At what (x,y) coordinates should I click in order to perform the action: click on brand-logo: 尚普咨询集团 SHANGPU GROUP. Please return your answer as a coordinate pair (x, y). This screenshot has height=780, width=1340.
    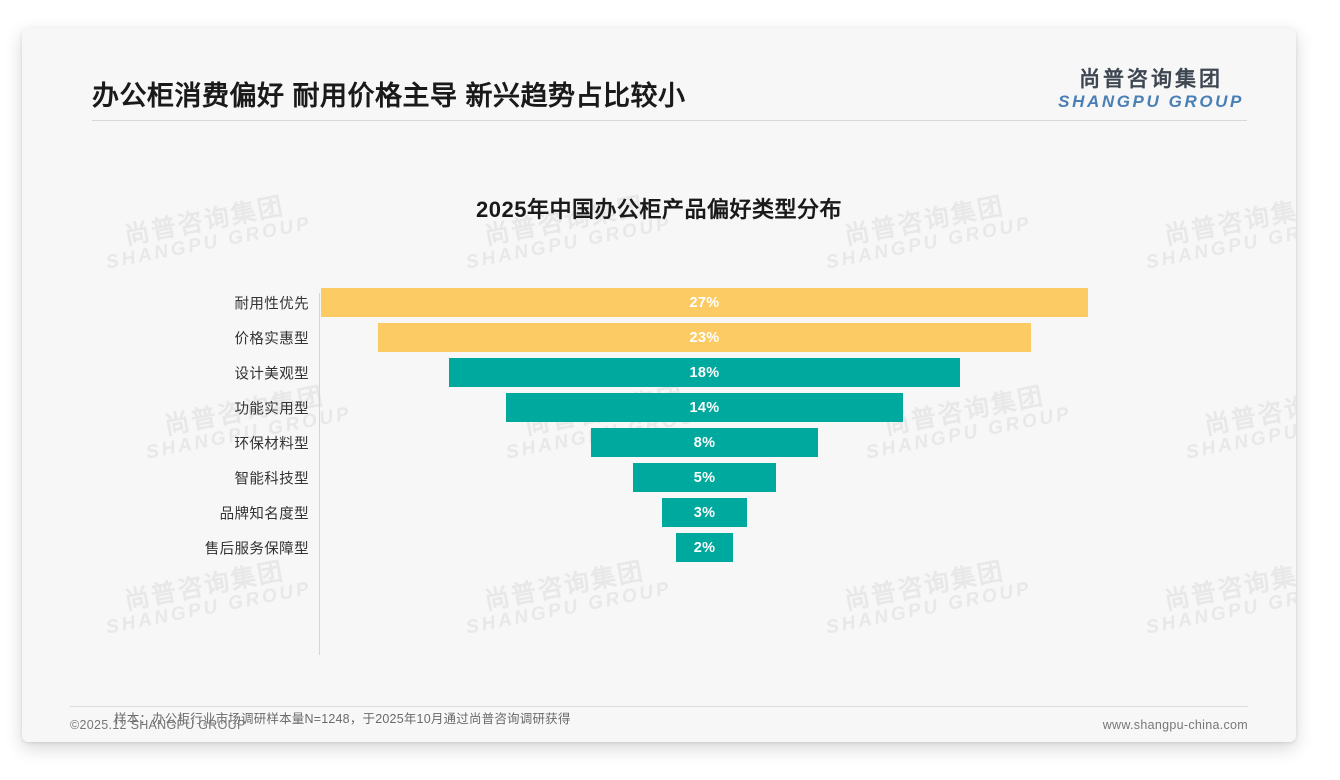
    Looking at the image, I should click on (1151, 90).